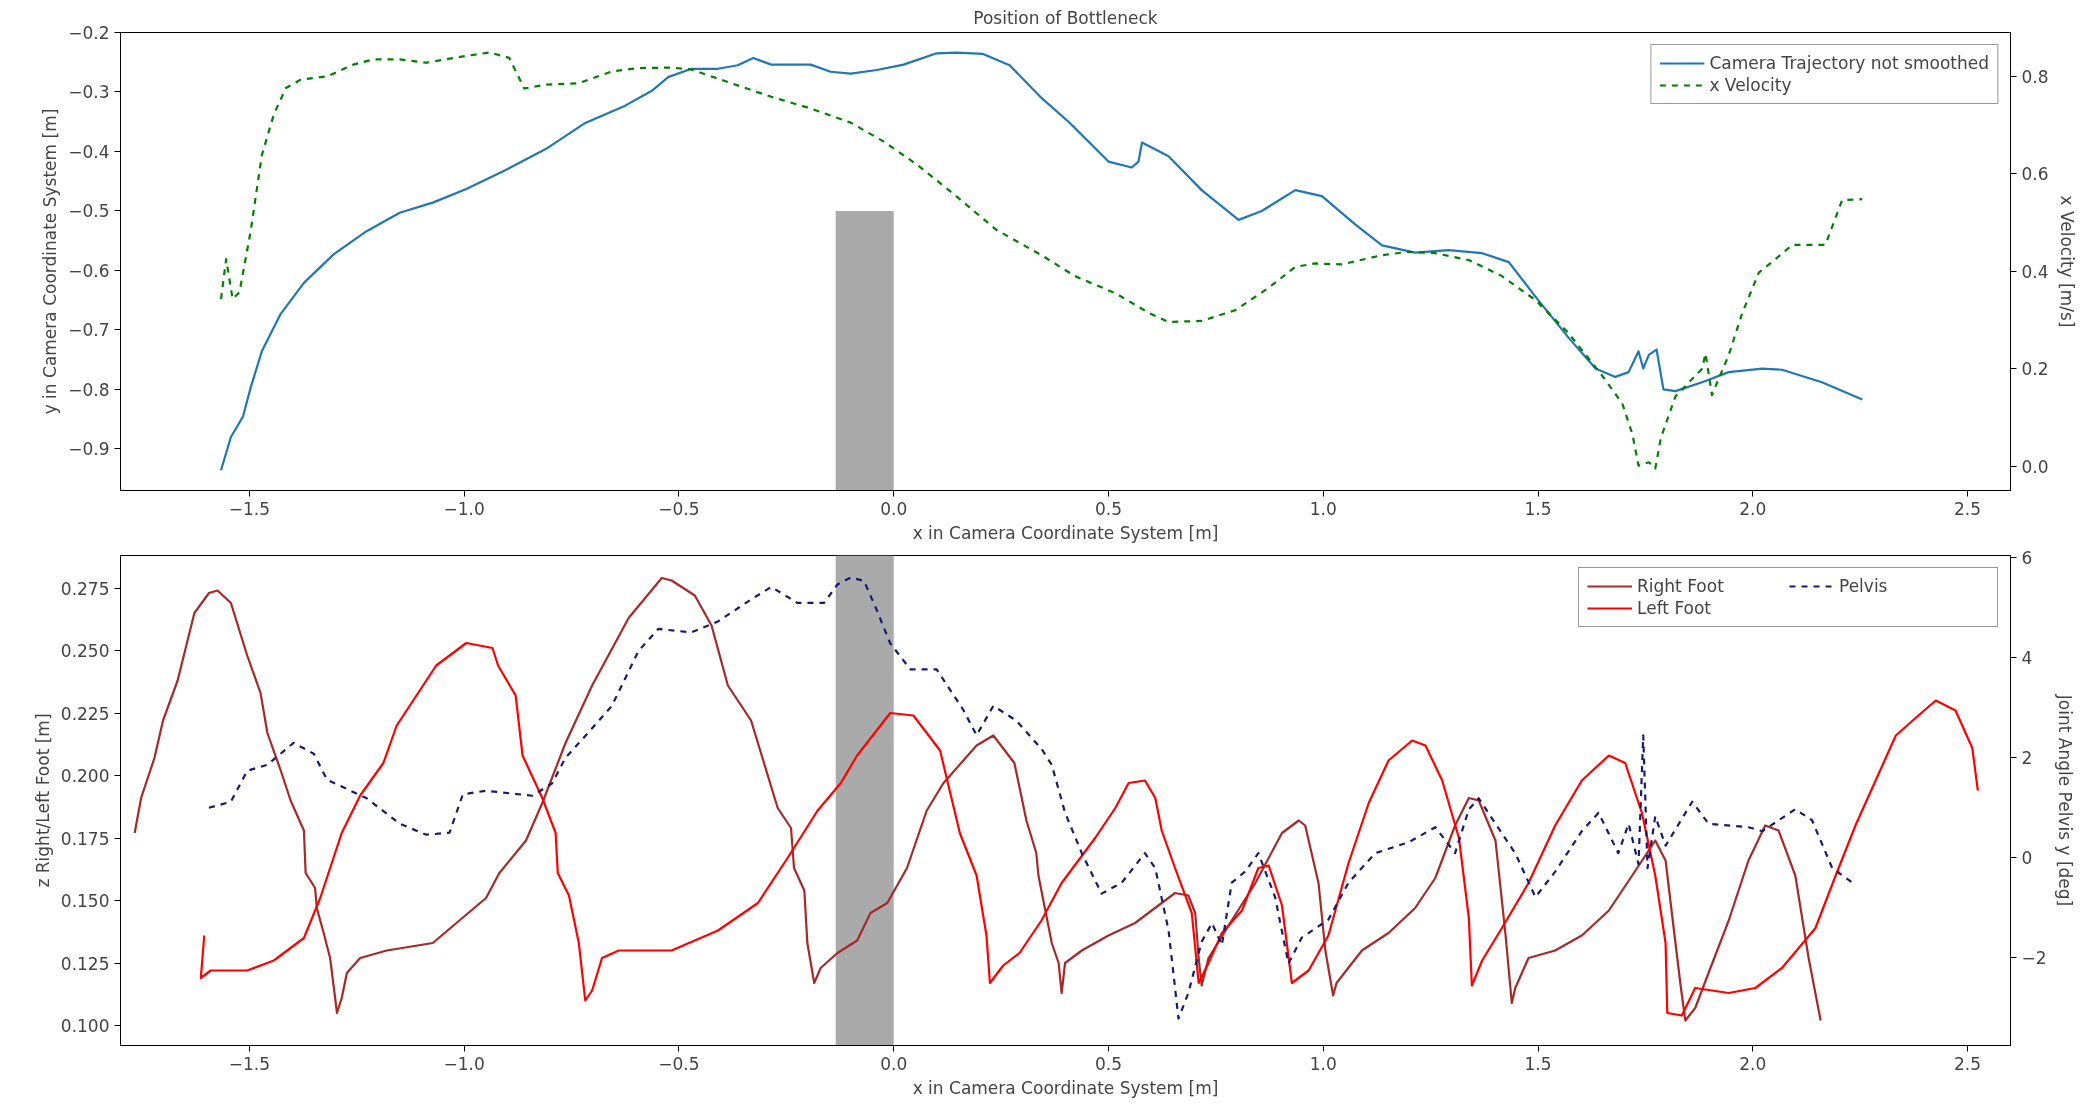 This screenshot has height=1115, width=2093. What do you see at coordinates (89, 449) in the screenshot?
I see `y-tick-label: −0.9` at bounding box center [89, 449].